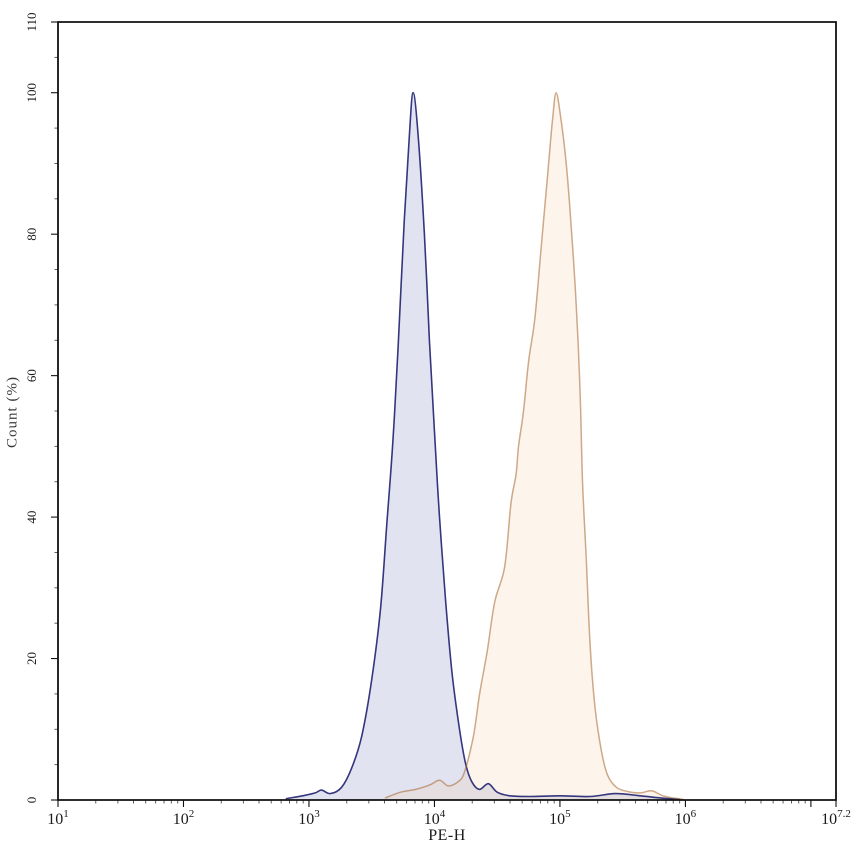 The image size is (853, 856). What do you see at coordinates (31, 234) in the screenshot?
I see `y-tick-label: 80` at bounding box center [31, 234].